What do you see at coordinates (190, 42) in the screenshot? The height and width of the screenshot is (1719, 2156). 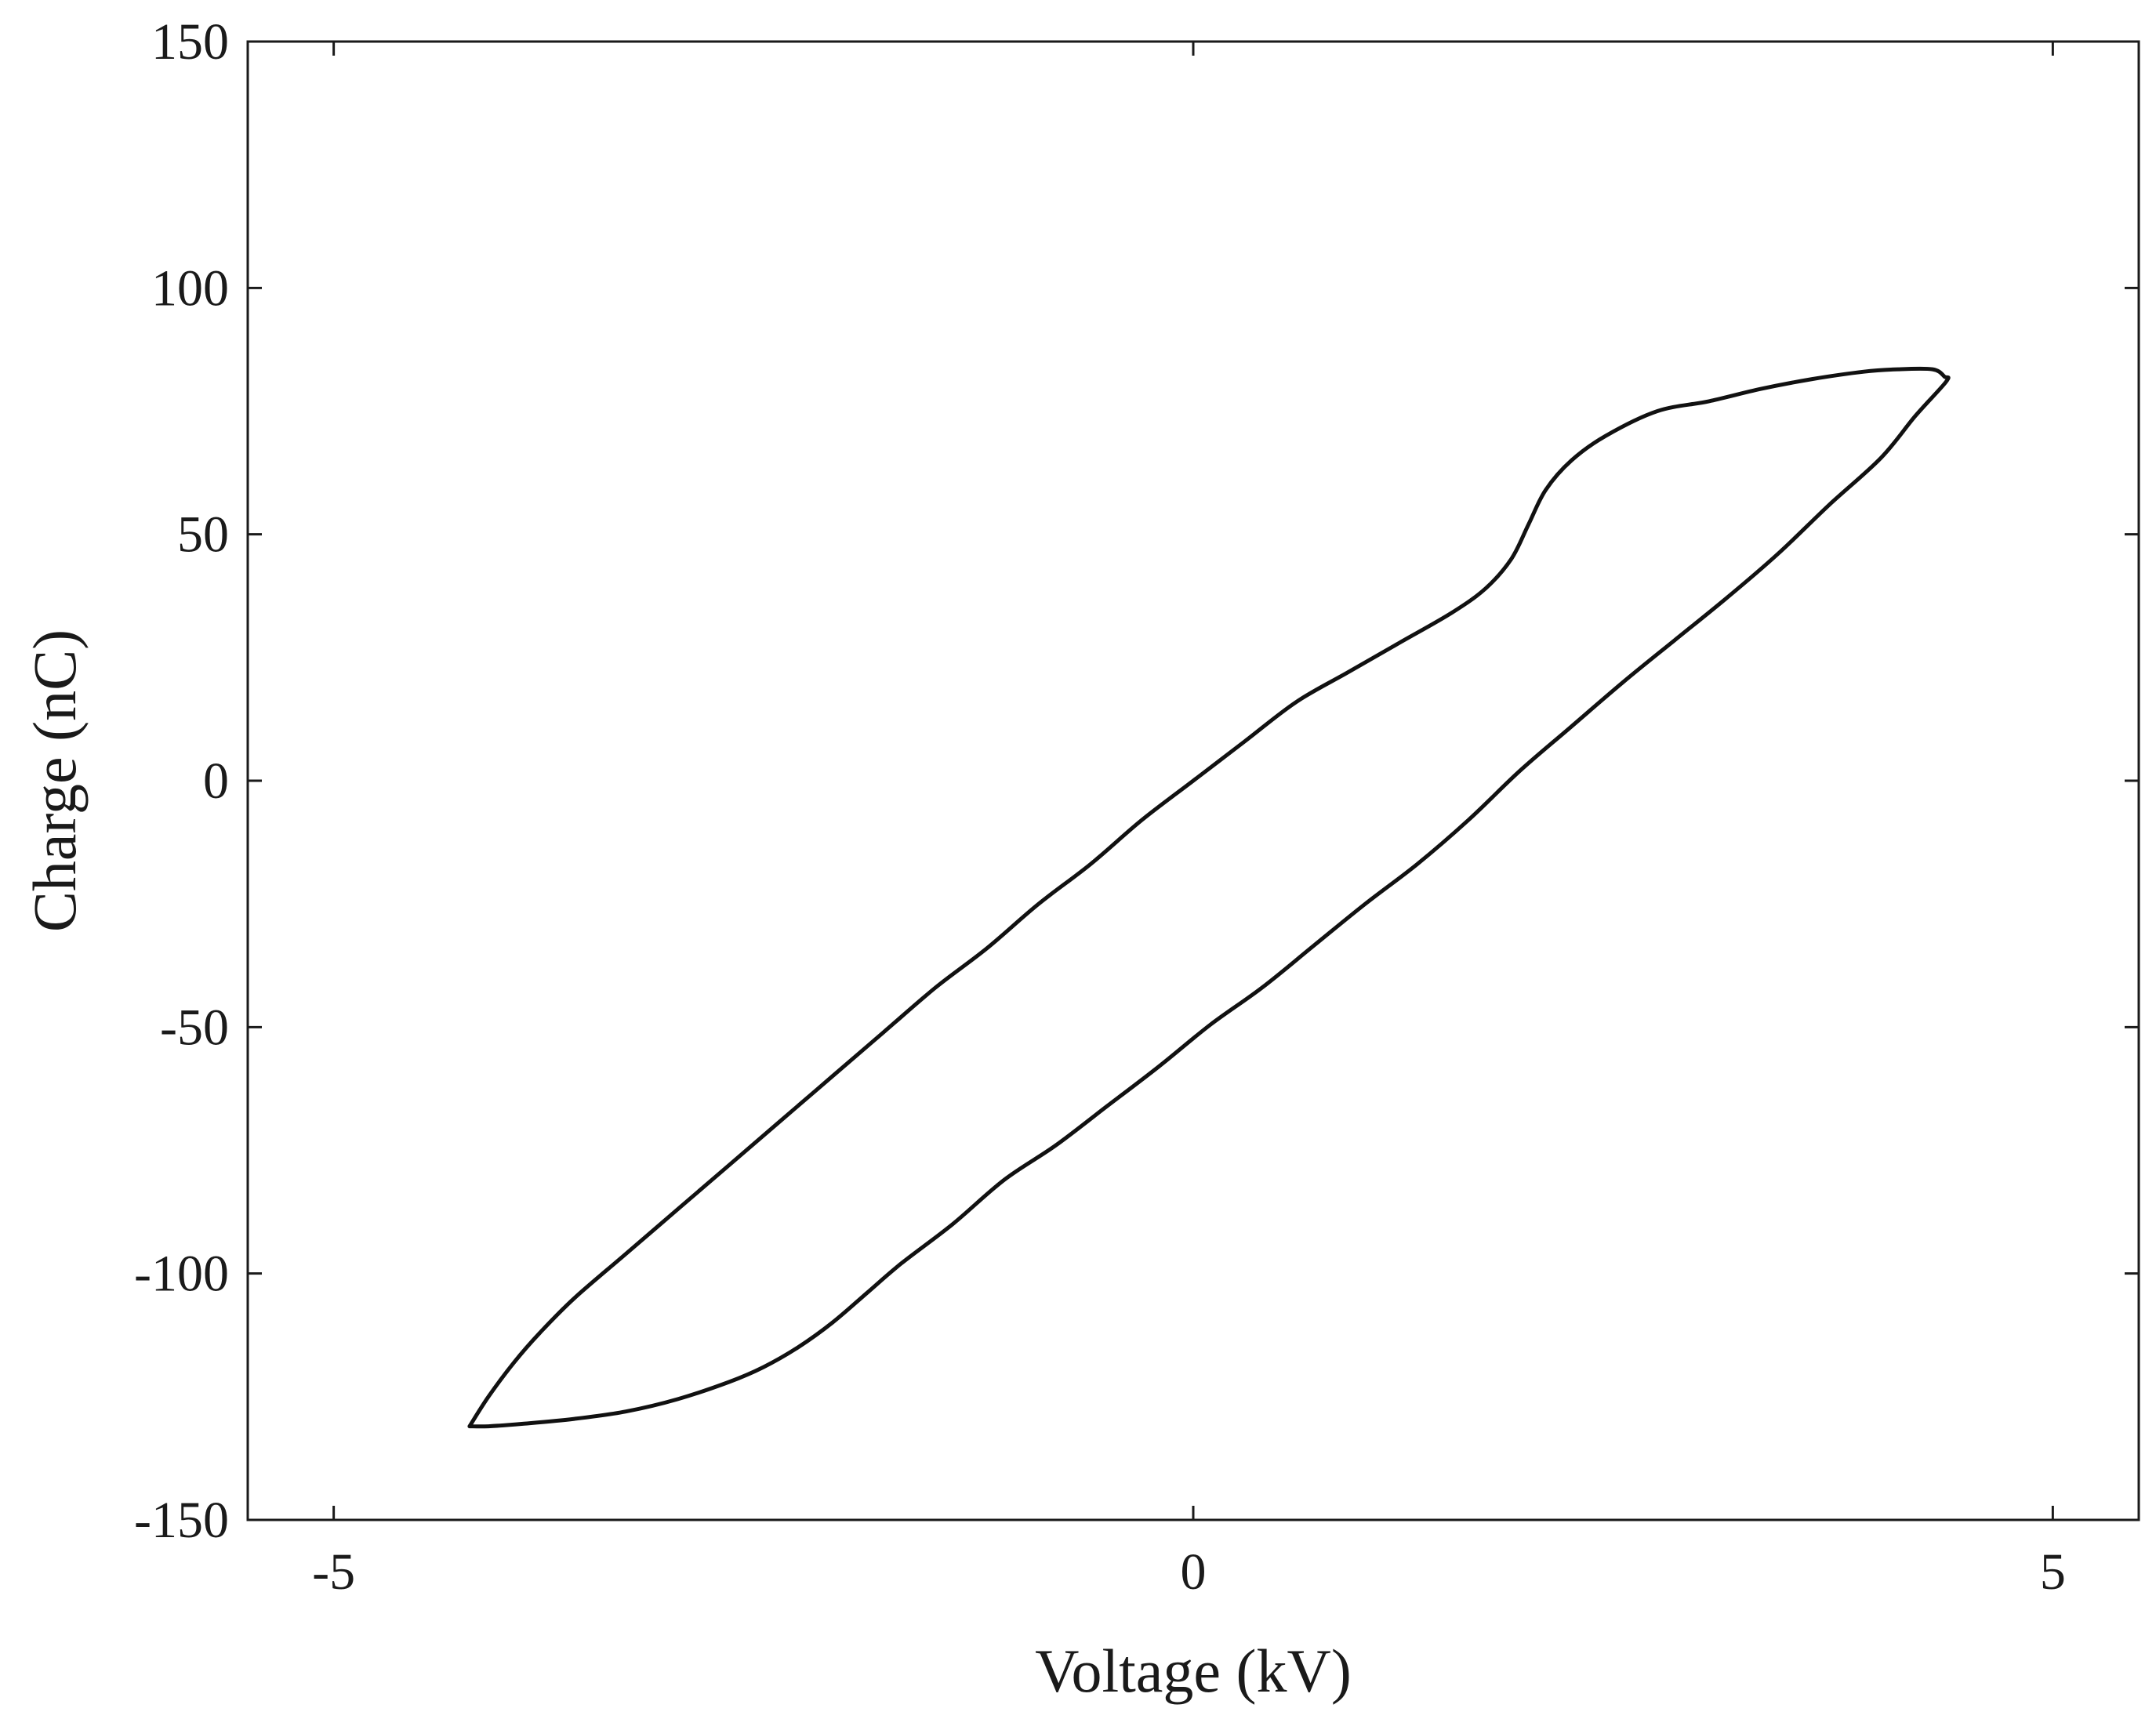 I see `y-tick-label: 150` at bounding box center [190, 42].